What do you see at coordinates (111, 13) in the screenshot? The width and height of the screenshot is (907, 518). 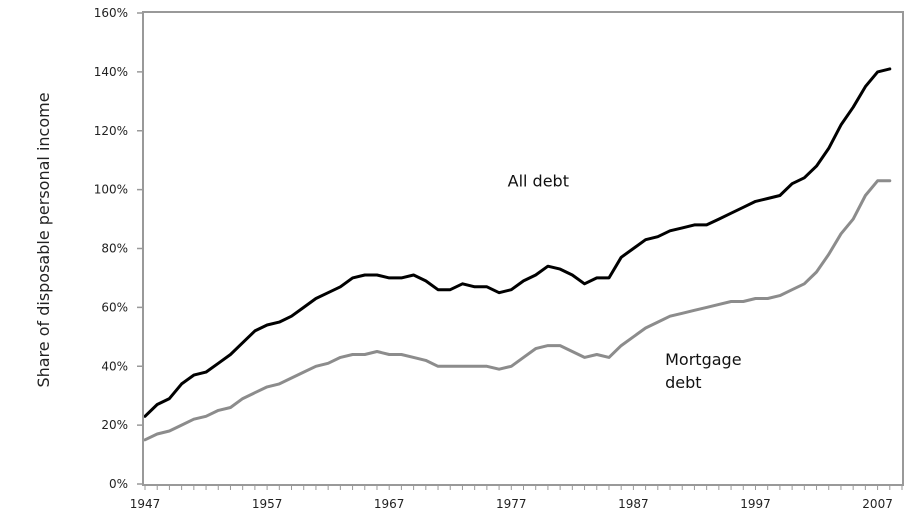 I see `y-tick-label: 160%` at bounding box center [111, 13].